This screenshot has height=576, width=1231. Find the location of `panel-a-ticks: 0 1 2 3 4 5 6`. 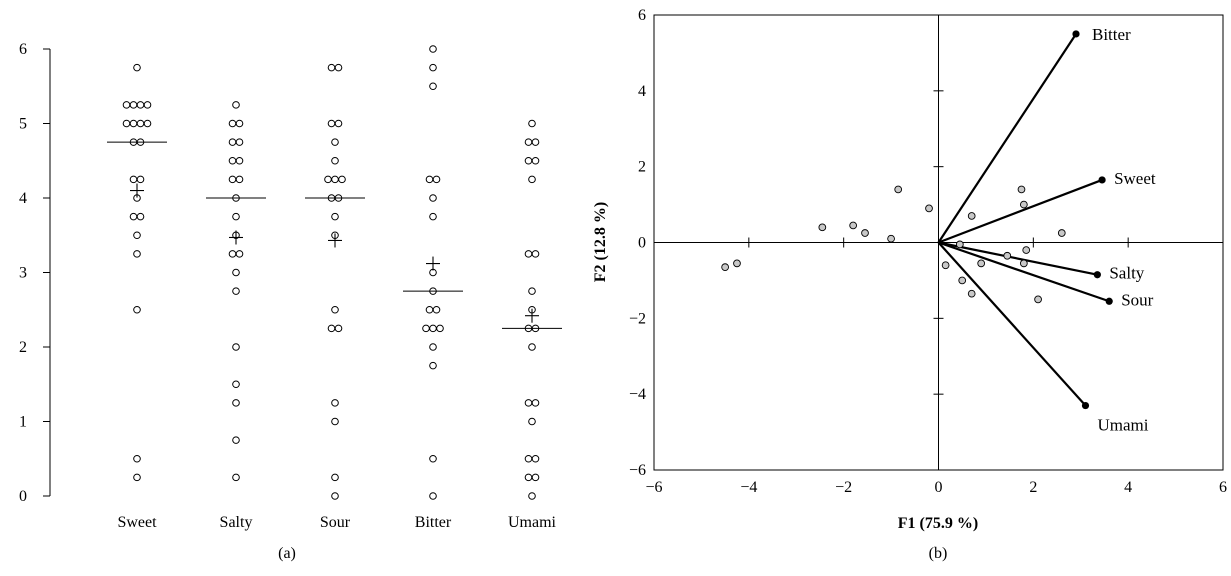

panel-a-ticks: 0 1 2 3 4 5 6 is located at coordinates (34, 273).